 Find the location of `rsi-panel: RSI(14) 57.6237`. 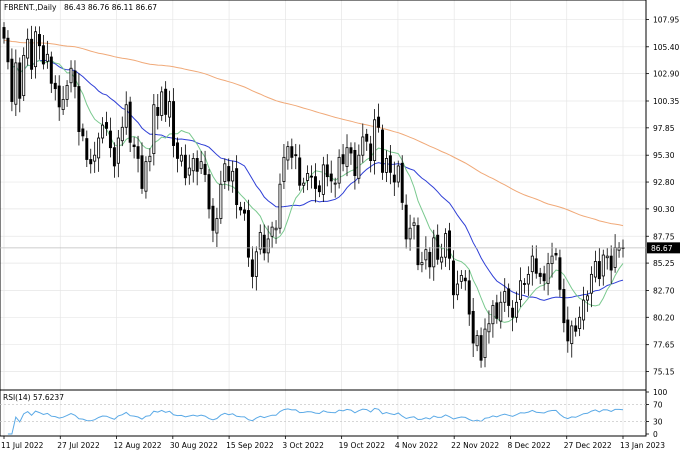

rsi-panel: RSI(14) 57.6237 is located at coordinates (323, 413).